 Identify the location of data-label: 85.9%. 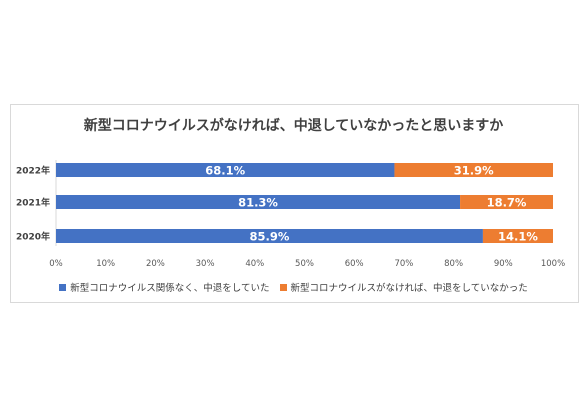
(270, 237).